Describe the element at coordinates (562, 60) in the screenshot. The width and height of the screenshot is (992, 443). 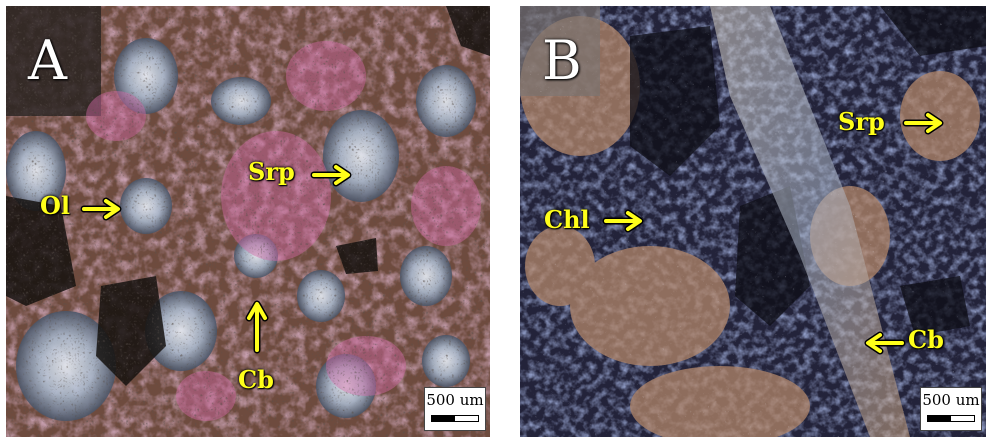
I see `panel-label-b: B` at that location.